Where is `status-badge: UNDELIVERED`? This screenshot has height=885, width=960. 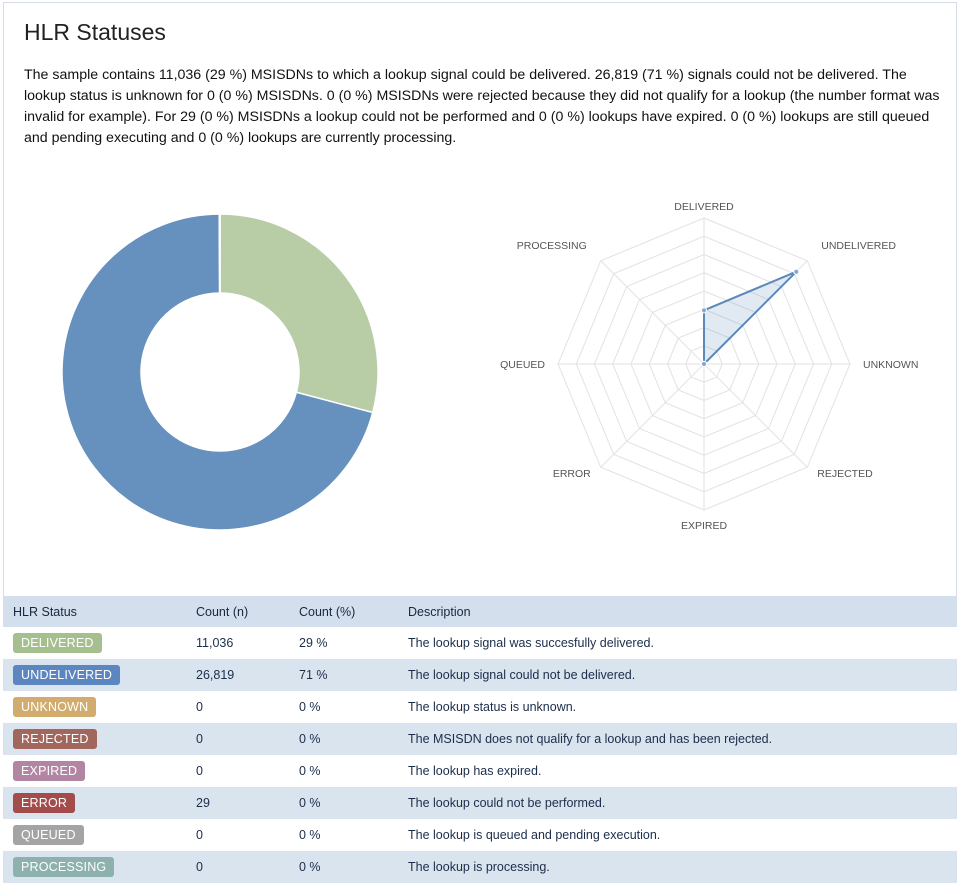
status-badge: UNDELIVERED is located at coordinates (67, 675).